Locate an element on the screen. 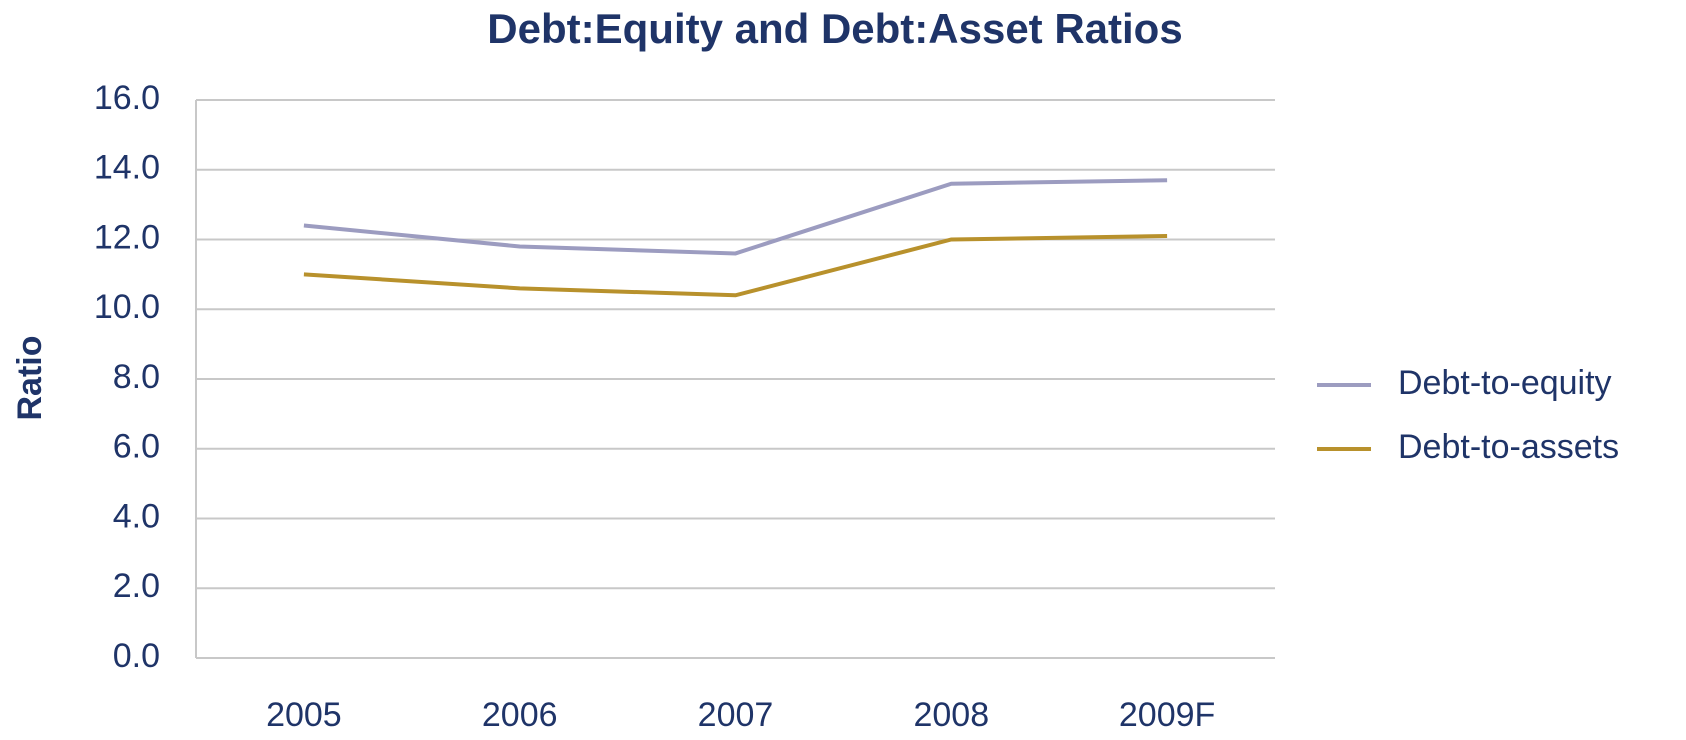  y-axis-label: Ratio is located at coordinates (30, 378).